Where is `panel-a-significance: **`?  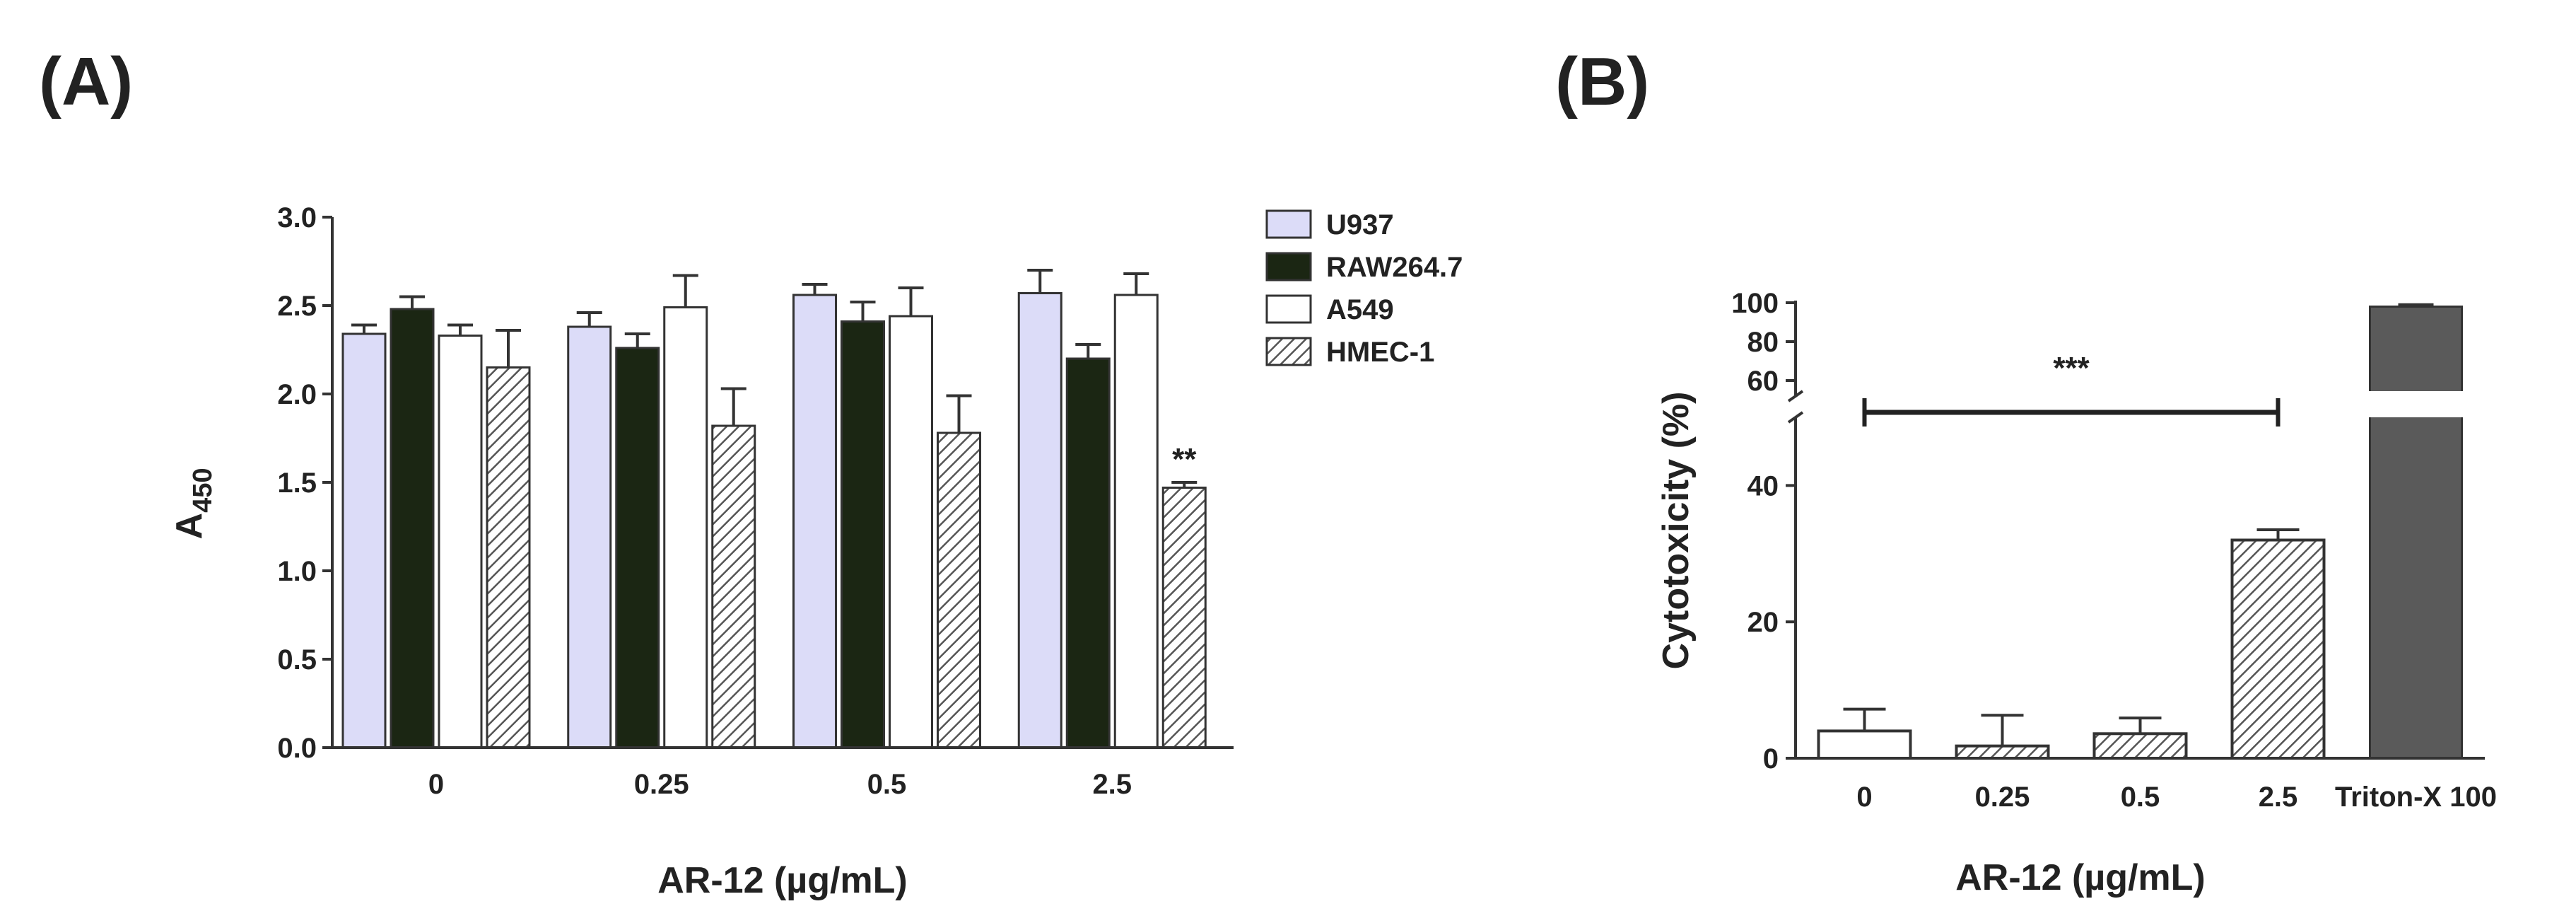 panel-a-significance: ** is located at coordinates (1185, 460).